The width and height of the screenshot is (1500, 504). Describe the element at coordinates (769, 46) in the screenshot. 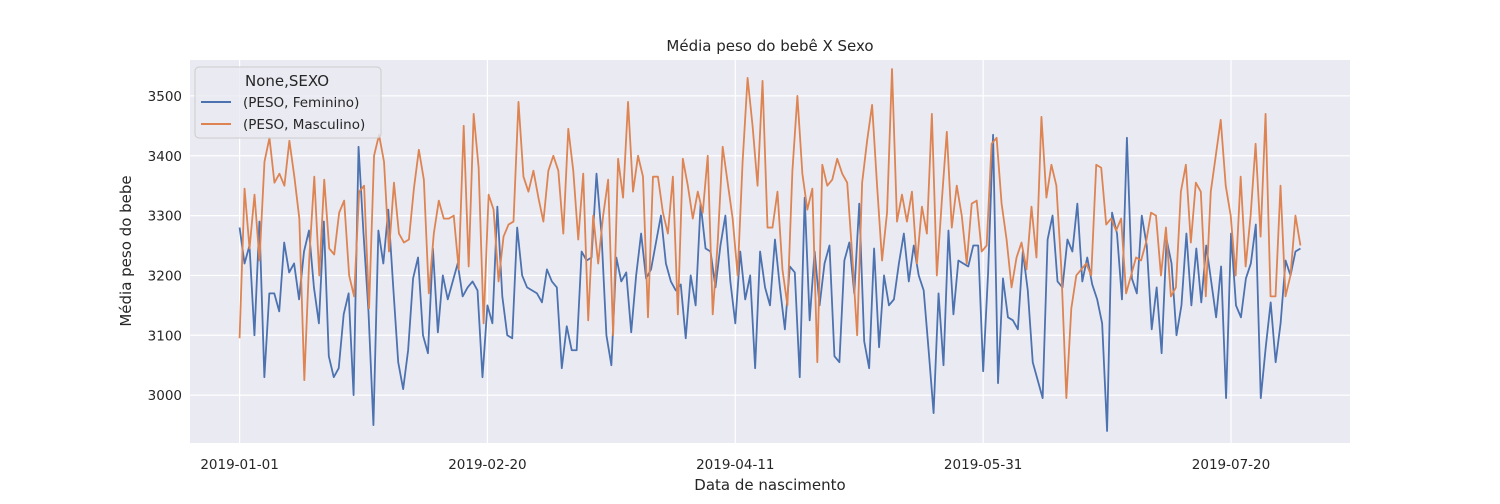

I see `chart-title: Média peso do bebê X Sexo` at that location.